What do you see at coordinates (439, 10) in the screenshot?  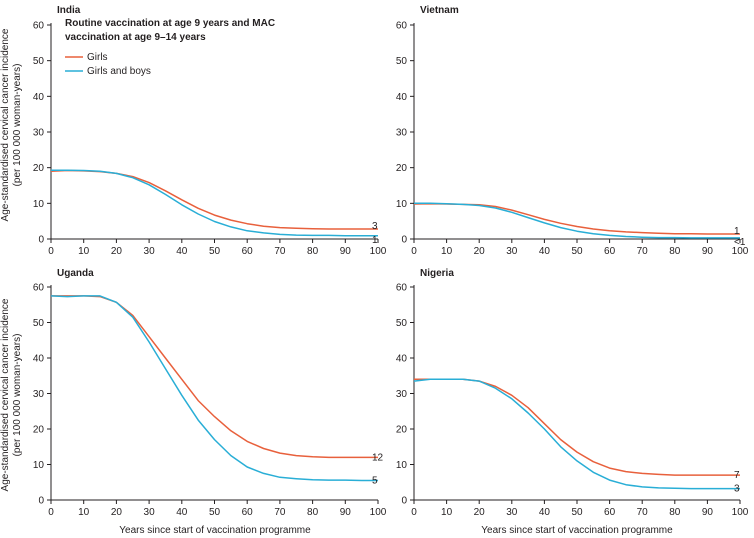 I see `panel-title: Vietnam` at bounding box center [439, 10].